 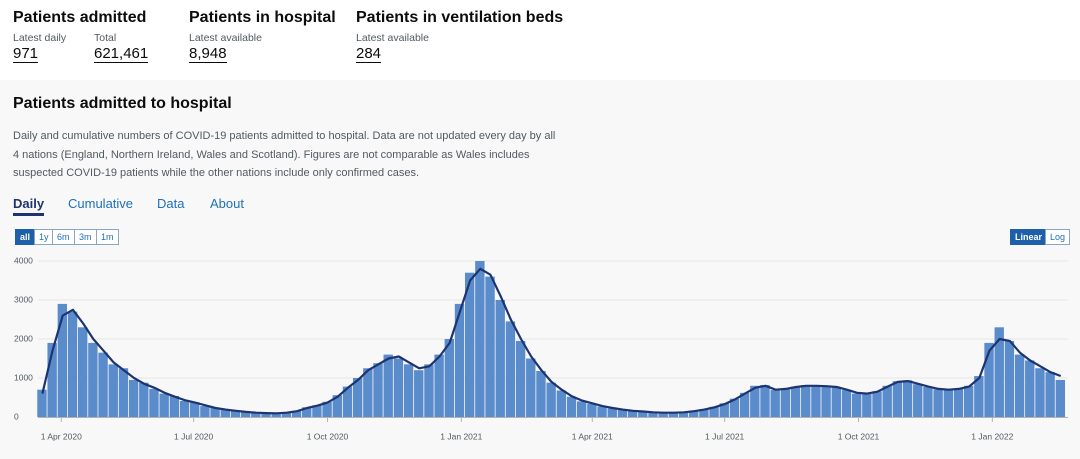 I want to click on range-button: 6m, so click(x=63, y=237).